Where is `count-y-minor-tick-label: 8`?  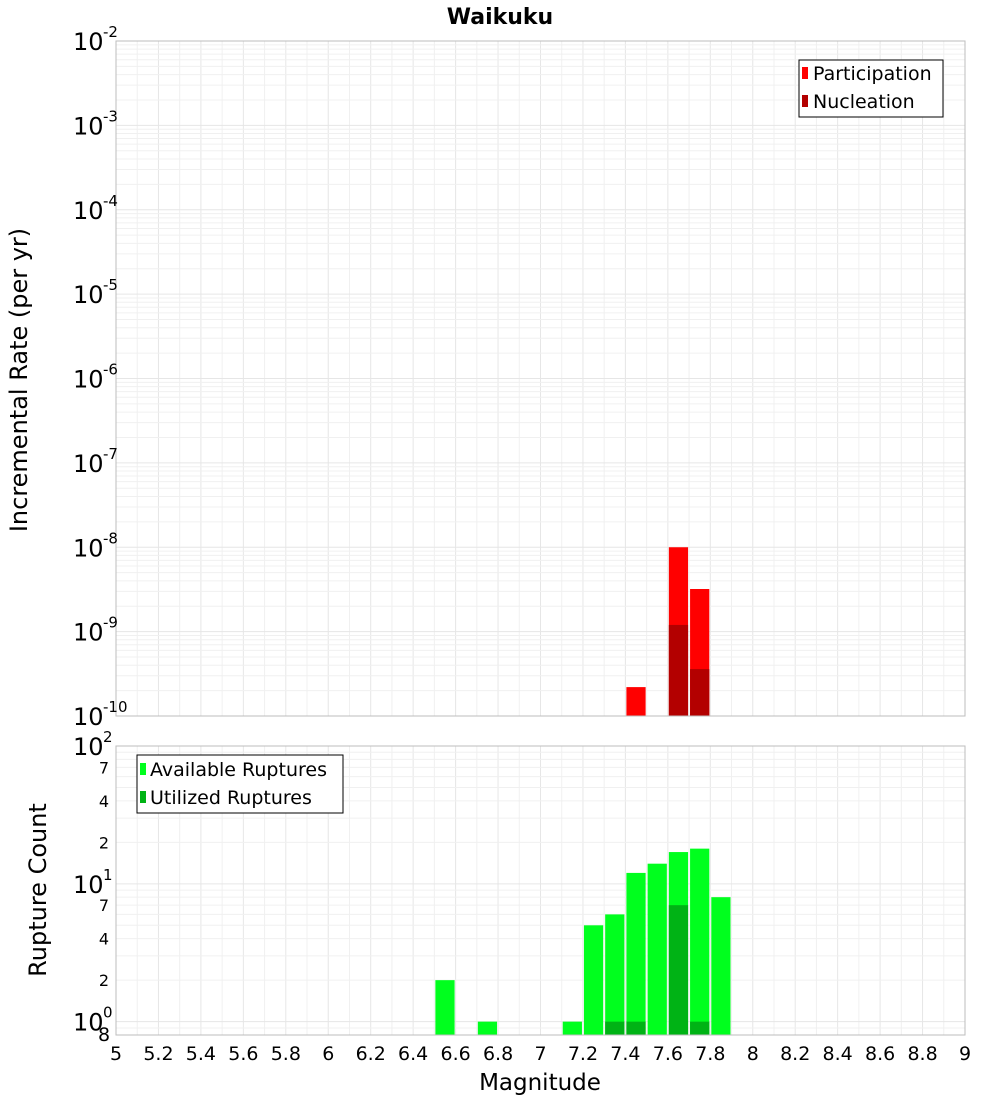
count-y-minor-tick-label: 8 is located at coordinates (104, 1035).